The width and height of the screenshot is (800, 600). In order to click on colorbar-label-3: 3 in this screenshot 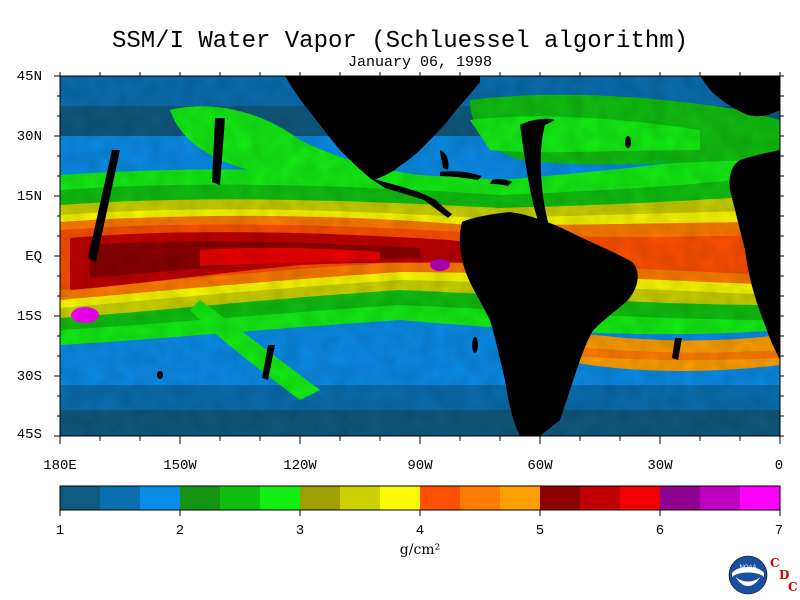, I will do `click(300, 531)`.